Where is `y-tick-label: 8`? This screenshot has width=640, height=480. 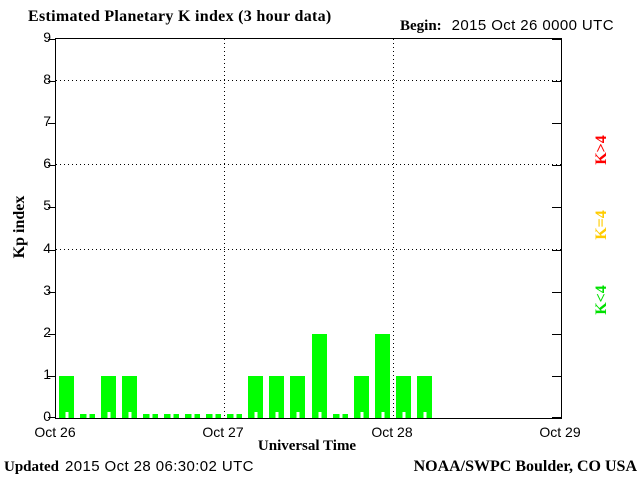
y-tick-label: 8 is located at coordinates (47, 79).